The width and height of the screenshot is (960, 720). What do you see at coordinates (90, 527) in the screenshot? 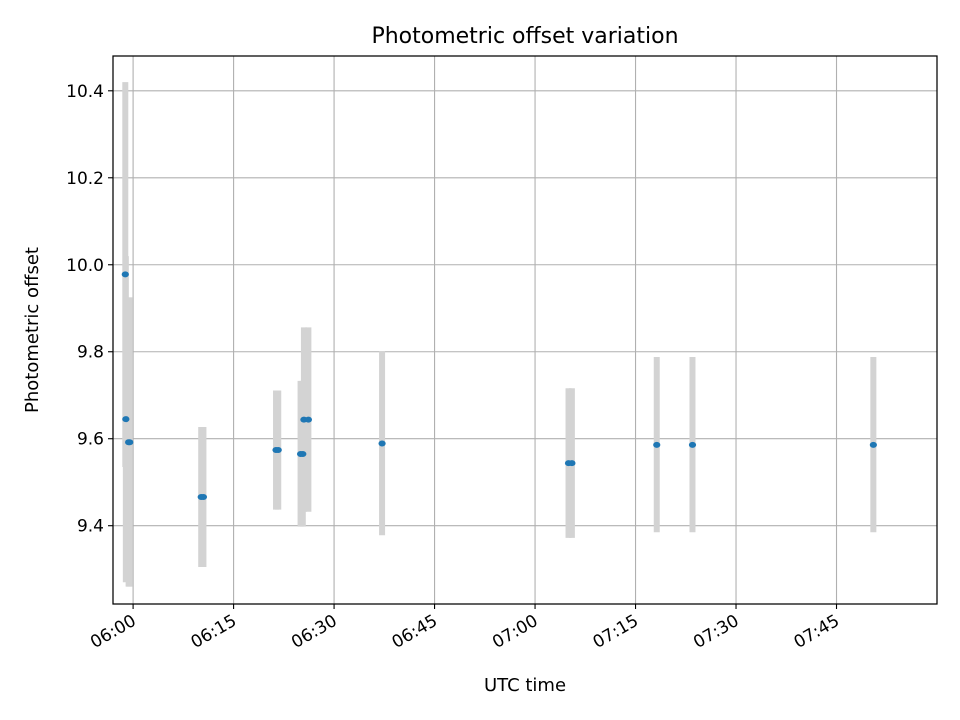
I see `y-tick-label: 9.4` at bounding box center [90, 527].